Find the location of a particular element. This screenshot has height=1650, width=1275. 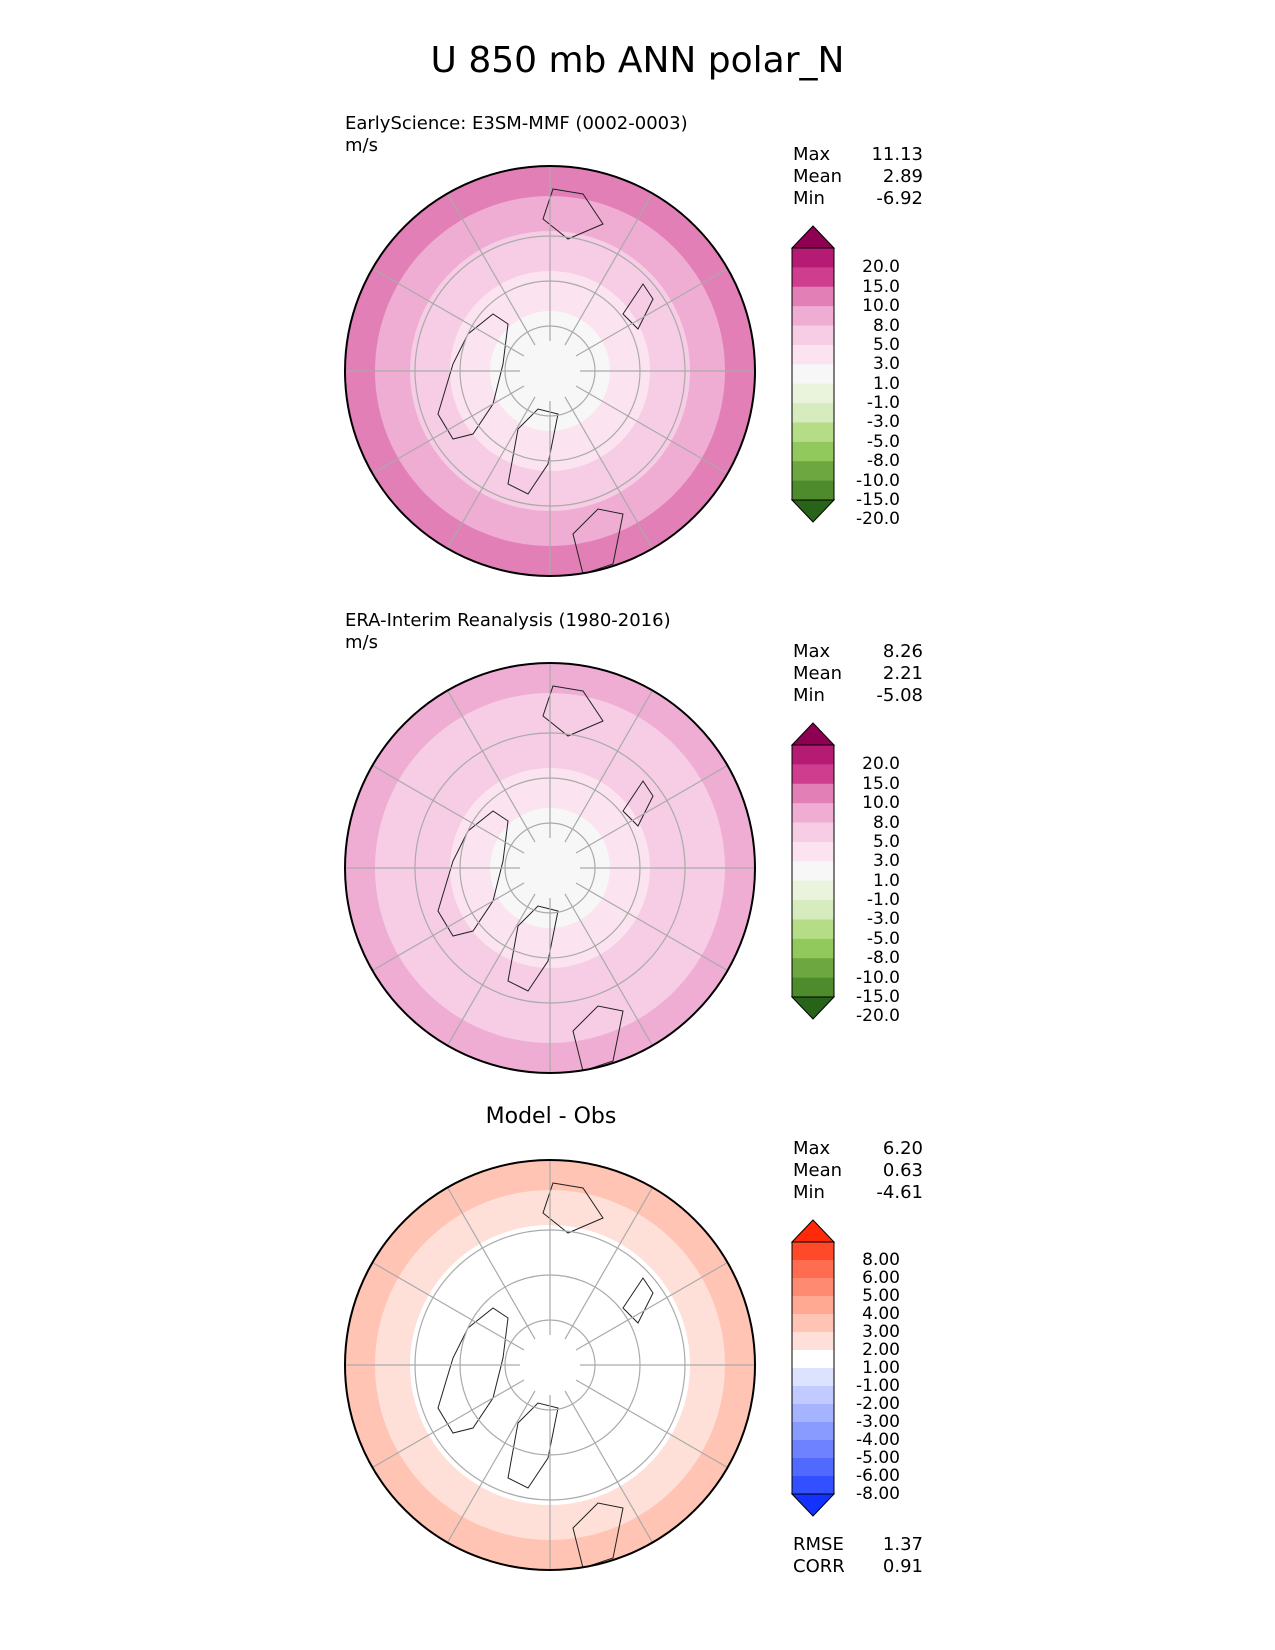

metric-value: 1.37 is located at coordinates (902, 1544).